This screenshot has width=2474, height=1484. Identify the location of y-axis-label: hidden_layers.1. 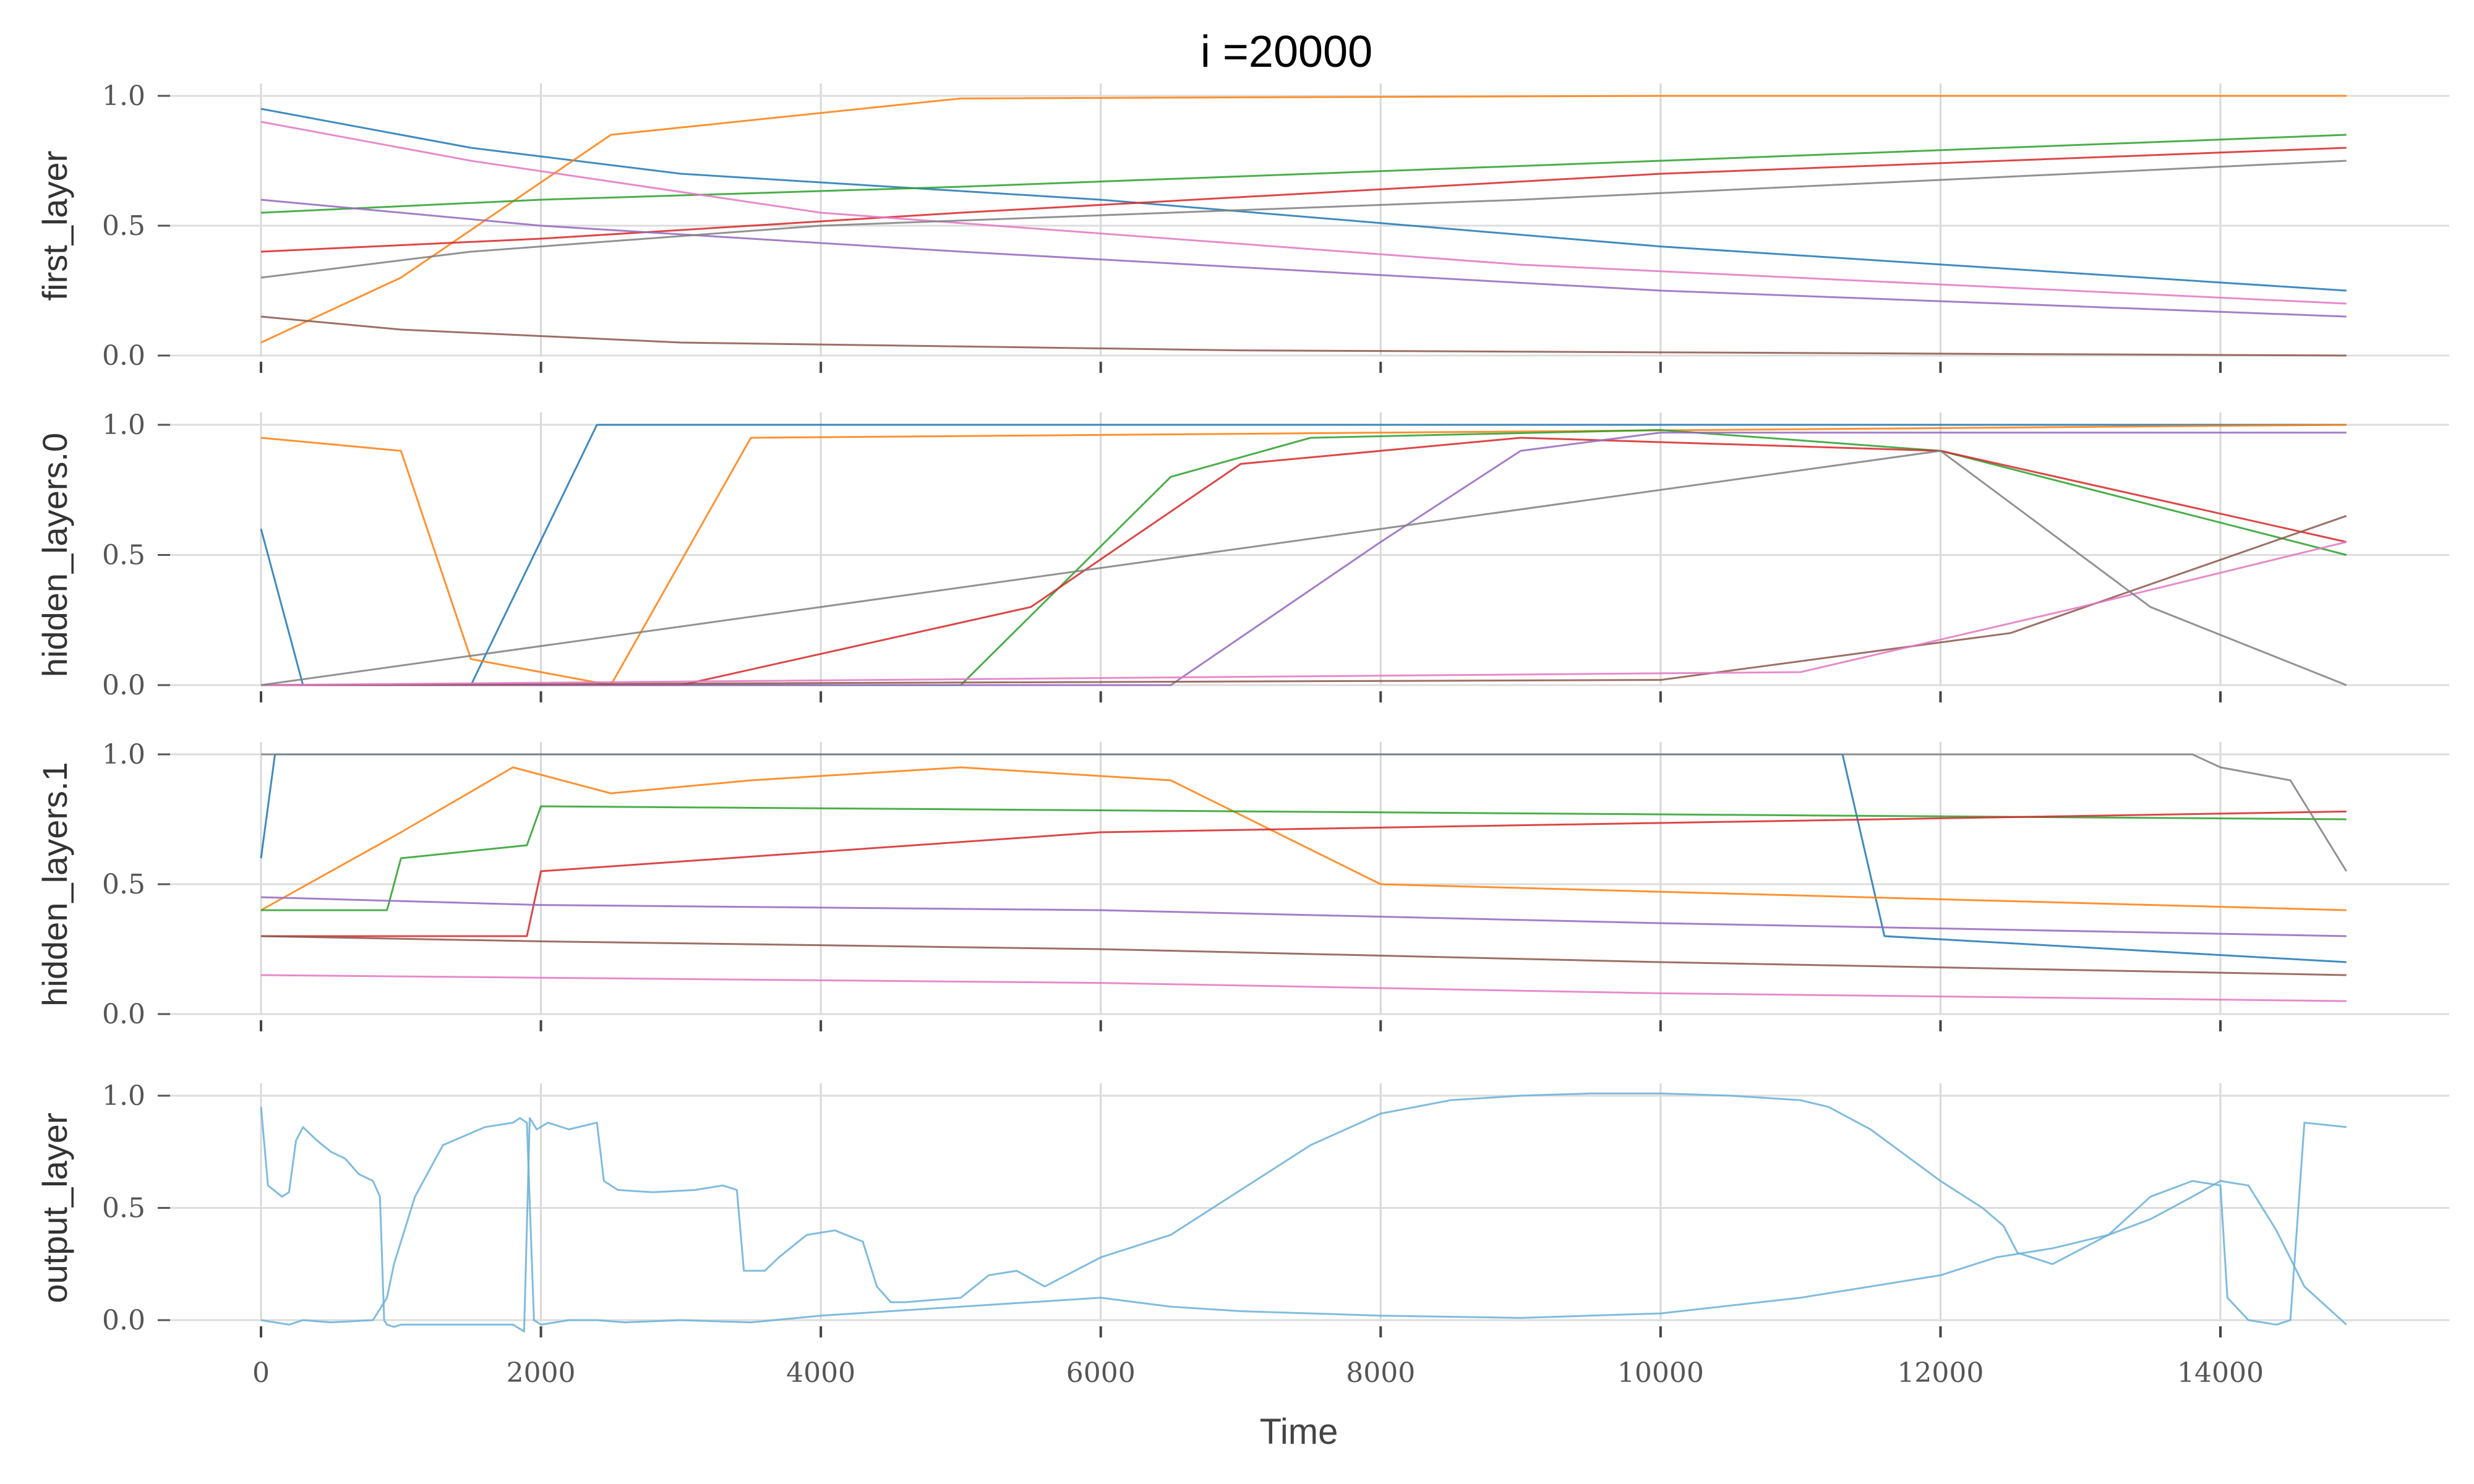
(54, 884).